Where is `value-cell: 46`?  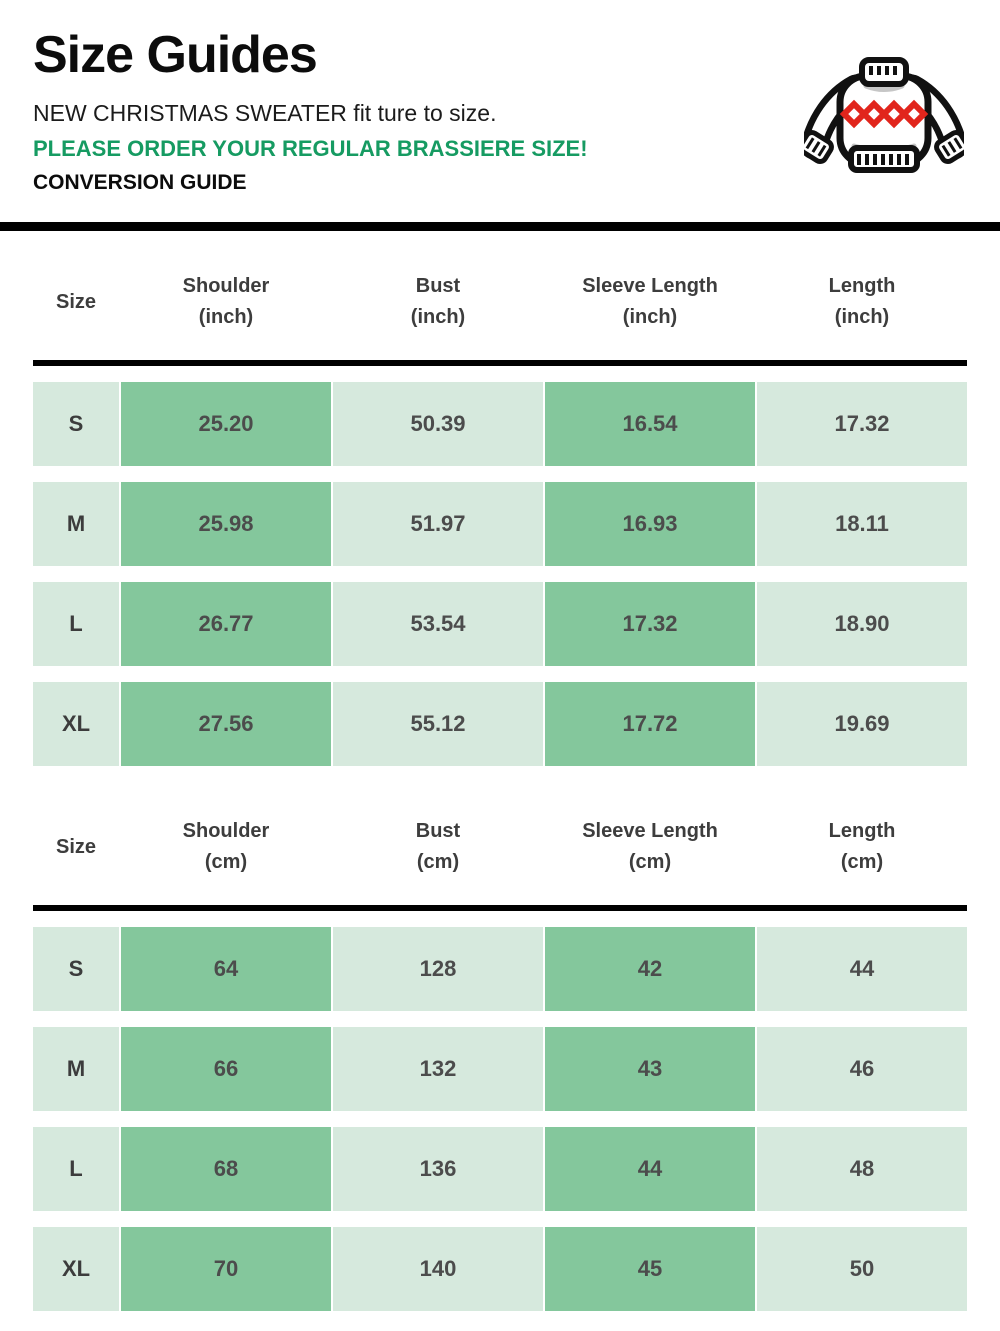
value-cell: 46 is located at coordinates (862, 1069).